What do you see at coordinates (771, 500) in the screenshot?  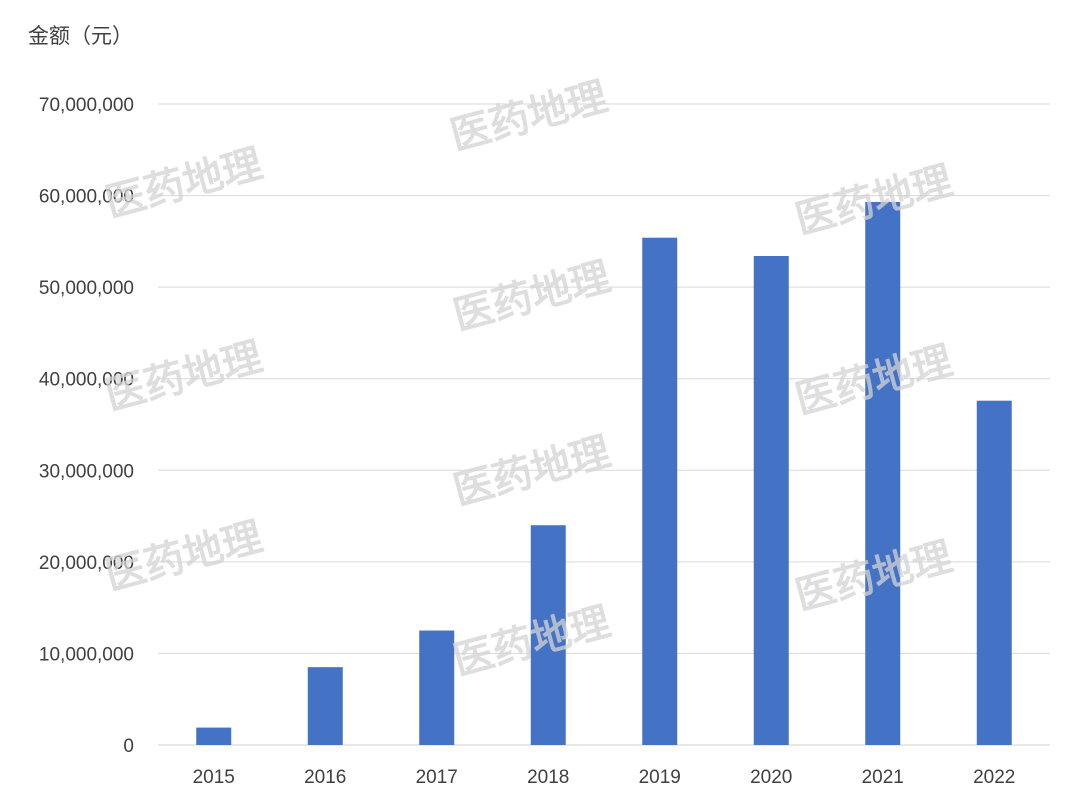 I see `bar-2020` at bounding box center [771, 500].